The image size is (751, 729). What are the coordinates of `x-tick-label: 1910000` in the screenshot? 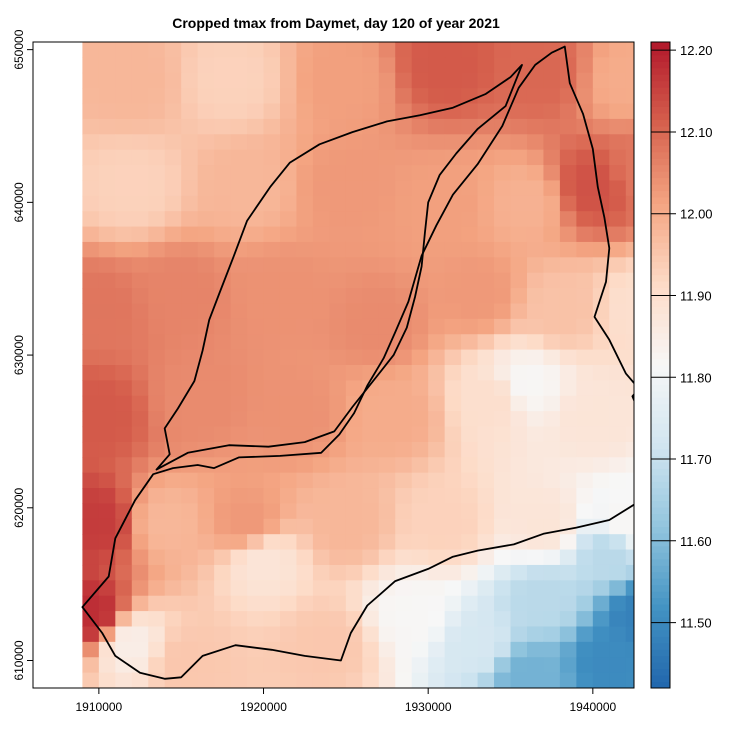 It's located at (99, 707).